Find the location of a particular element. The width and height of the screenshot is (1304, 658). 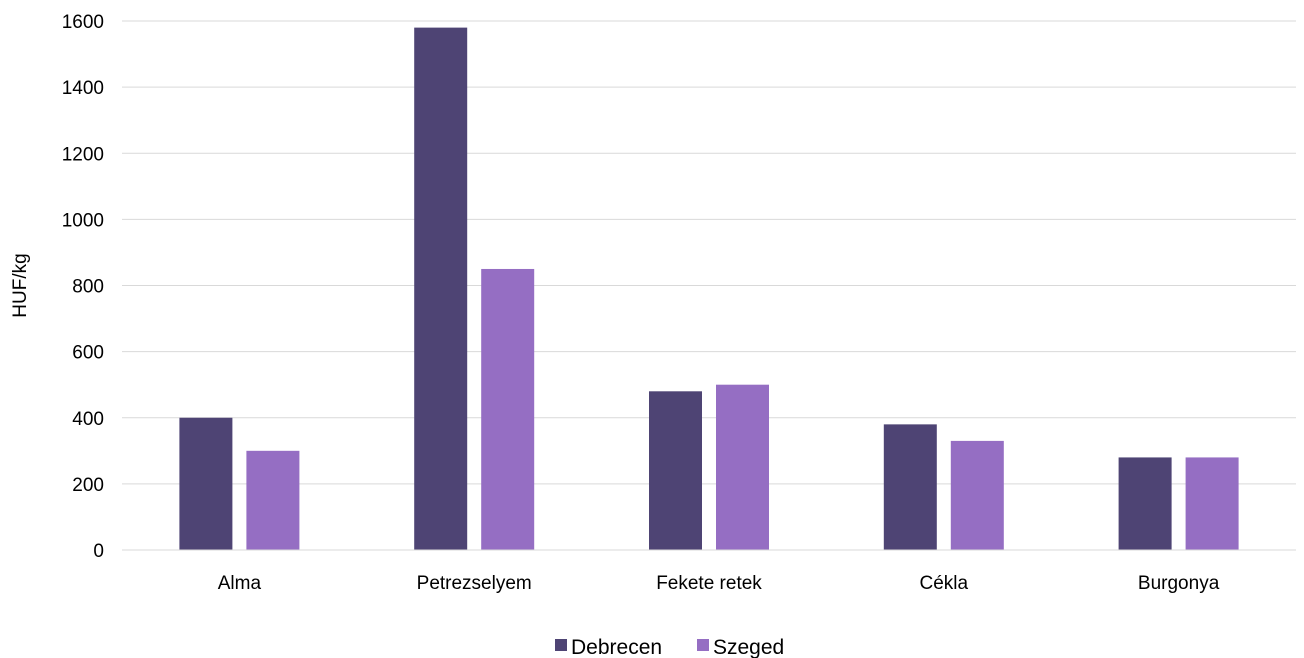

y-tick-label: 200 is located at coordinates (88, 485).